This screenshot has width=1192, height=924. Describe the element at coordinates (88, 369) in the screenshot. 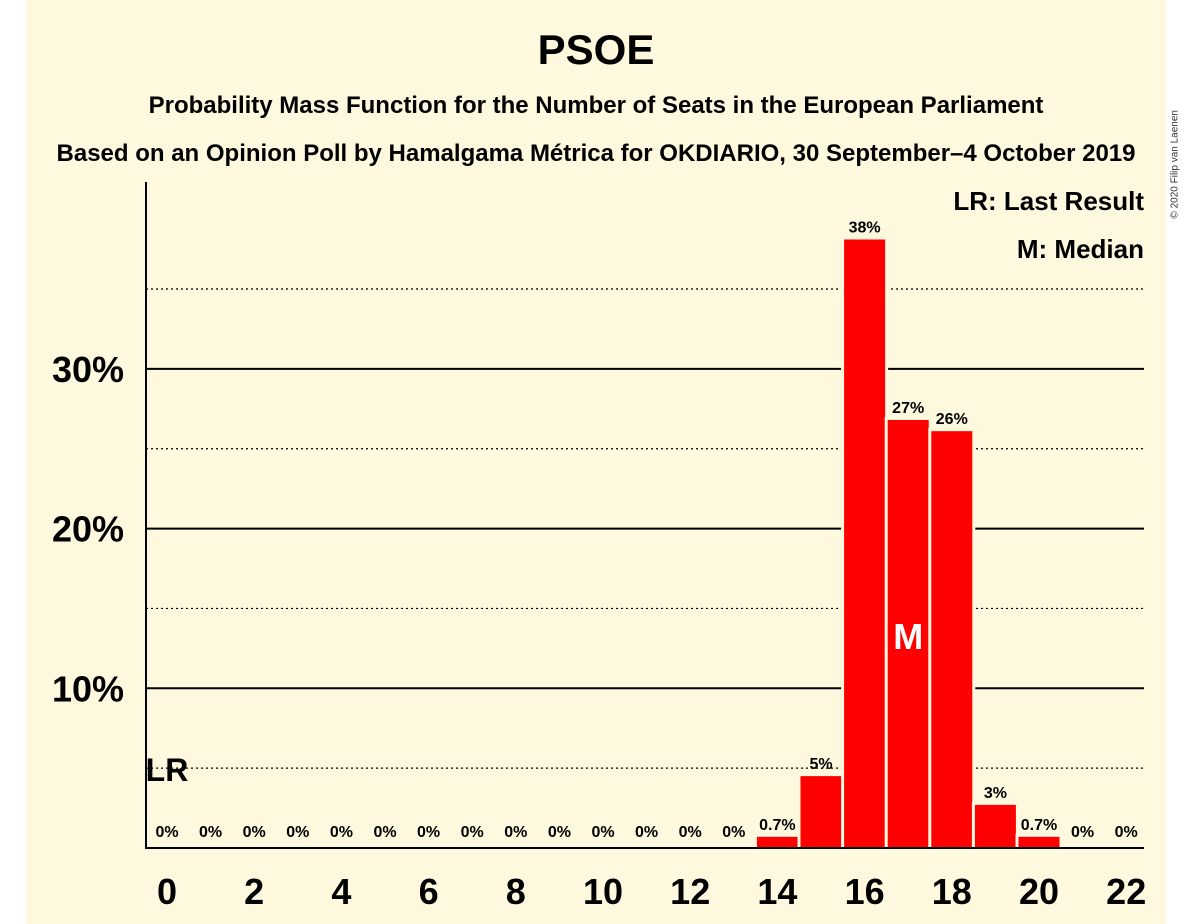

I see `y-tick-label: 30%` at that location.